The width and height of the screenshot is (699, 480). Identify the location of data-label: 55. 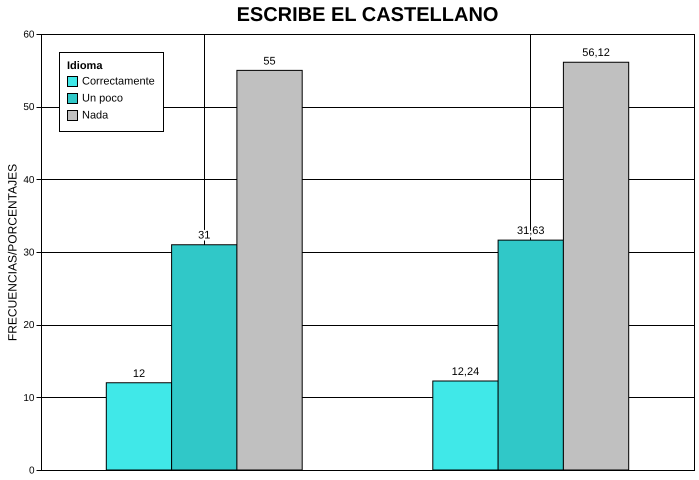
(269, 61).